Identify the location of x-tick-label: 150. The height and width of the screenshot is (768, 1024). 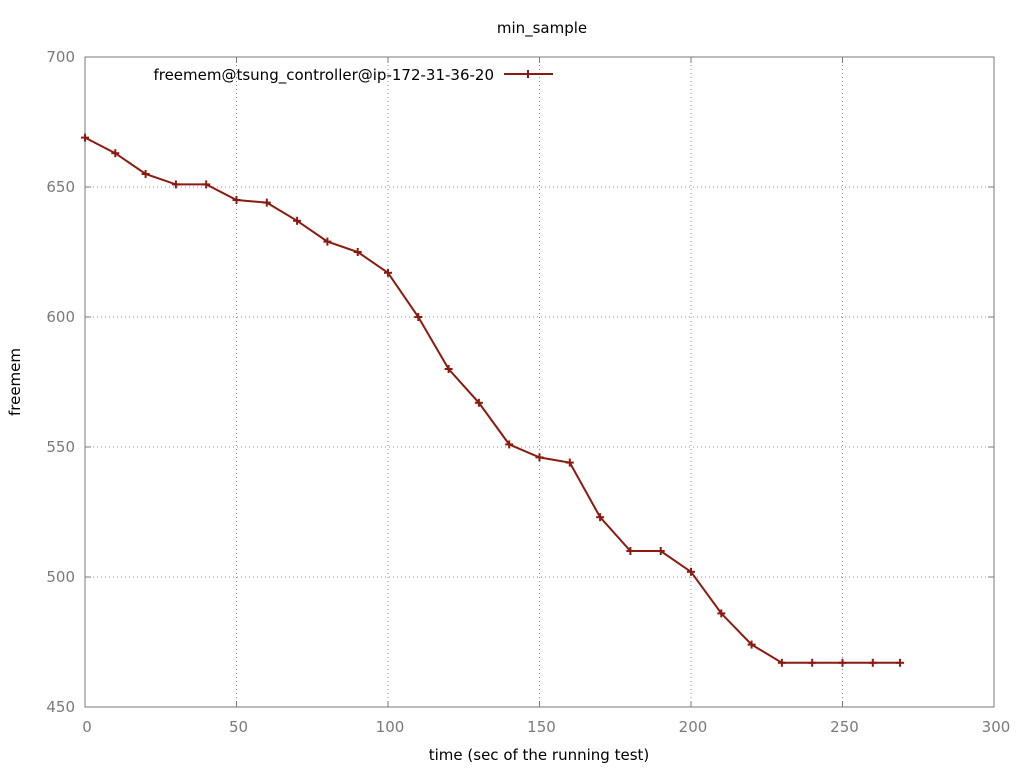
(541, 727).